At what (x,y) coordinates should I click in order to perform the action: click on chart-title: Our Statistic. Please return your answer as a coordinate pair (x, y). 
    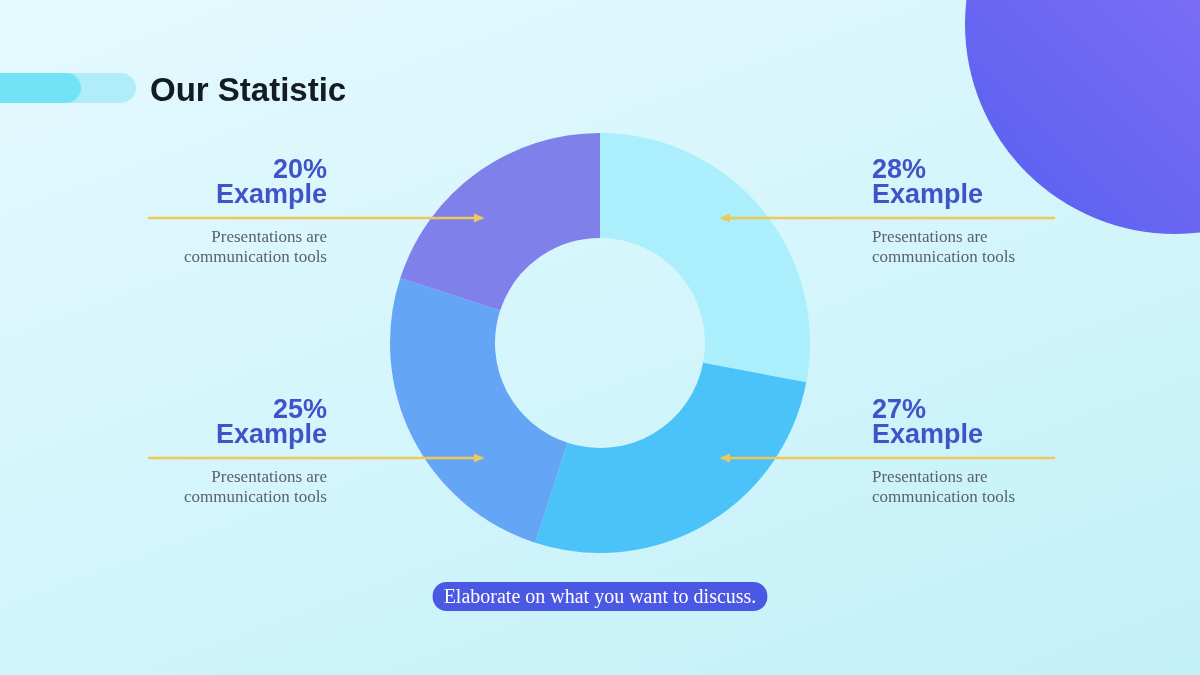
    Looking at the image, I should click on (248, 89).